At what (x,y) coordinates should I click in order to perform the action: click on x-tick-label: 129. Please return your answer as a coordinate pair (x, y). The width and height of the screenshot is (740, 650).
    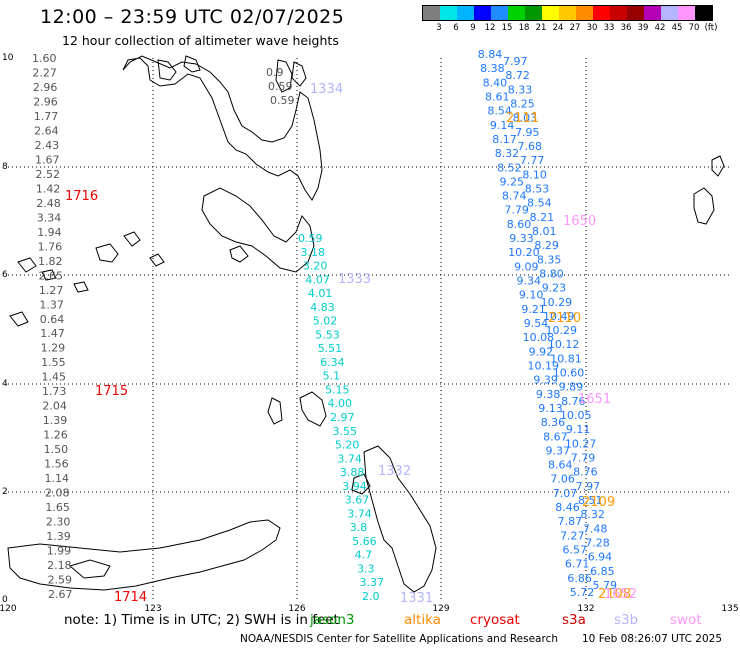
    Looking at the image, I should click on (440, 609).